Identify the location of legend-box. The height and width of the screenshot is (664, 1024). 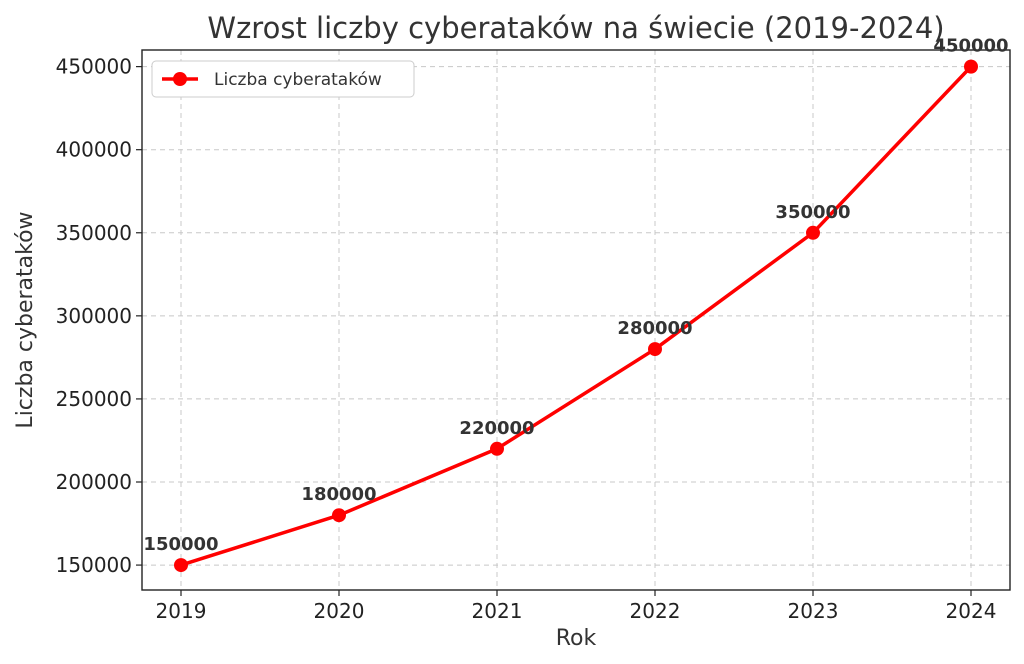
(283, 79).